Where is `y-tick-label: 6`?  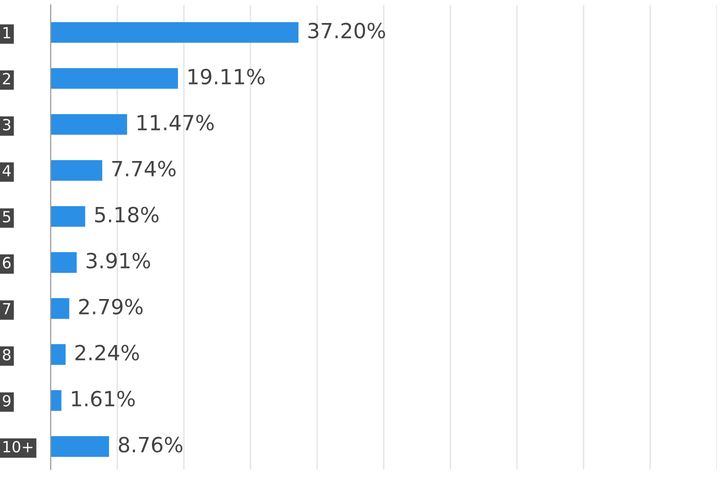 y-tick-label: 6 is located at coordinates (6, 262).